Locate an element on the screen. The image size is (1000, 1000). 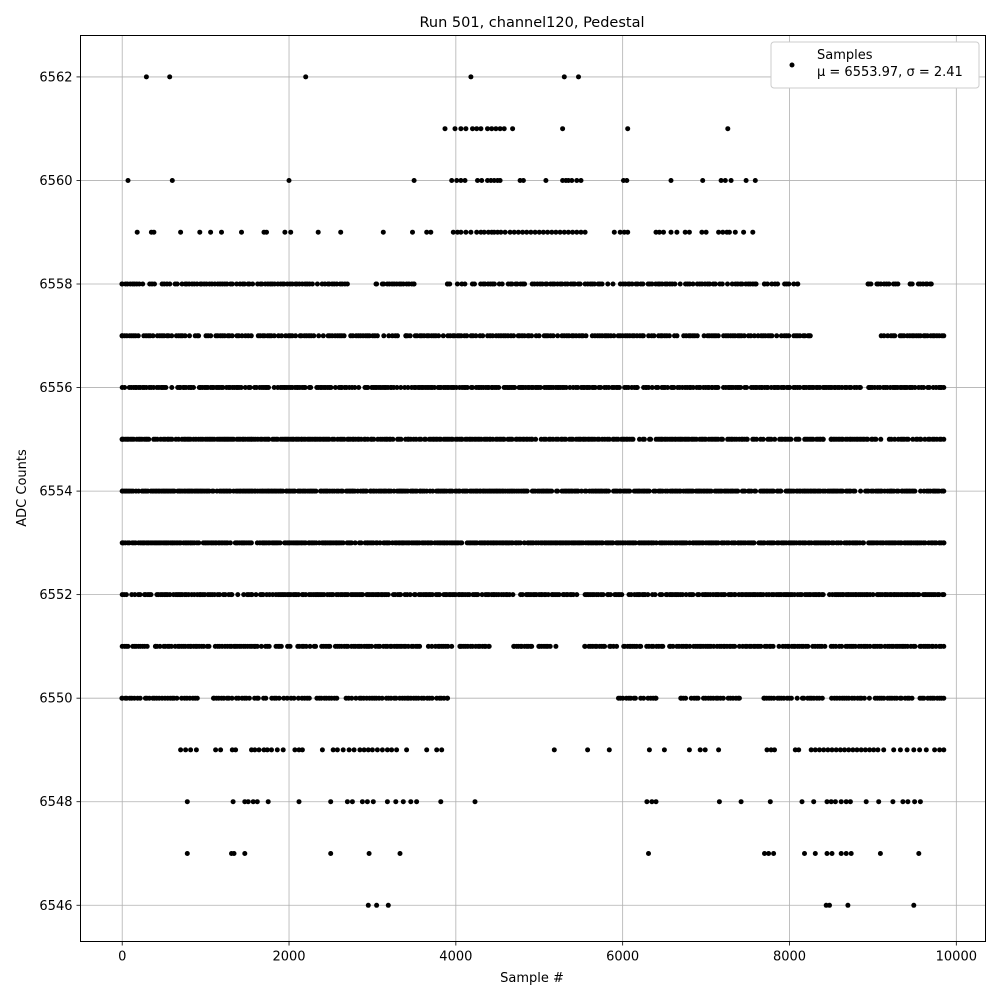
y-tick-label: 6562 is located at coordinates (55, 77).